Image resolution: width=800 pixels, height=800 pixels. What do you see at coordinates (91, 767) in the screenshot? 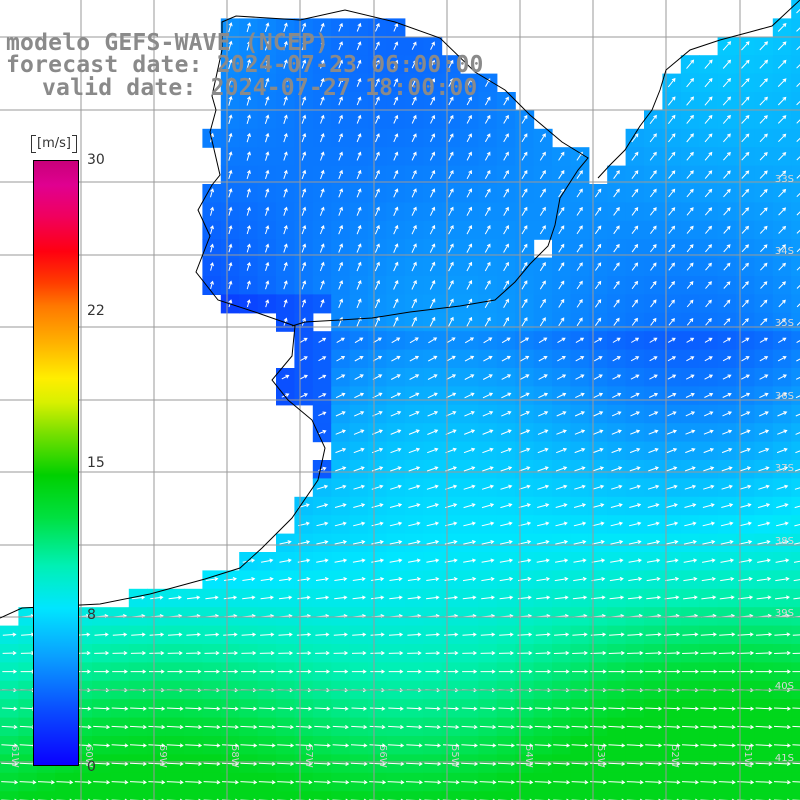
I see `colorbar-tick-0: 0` at bounding box center [91, 767].